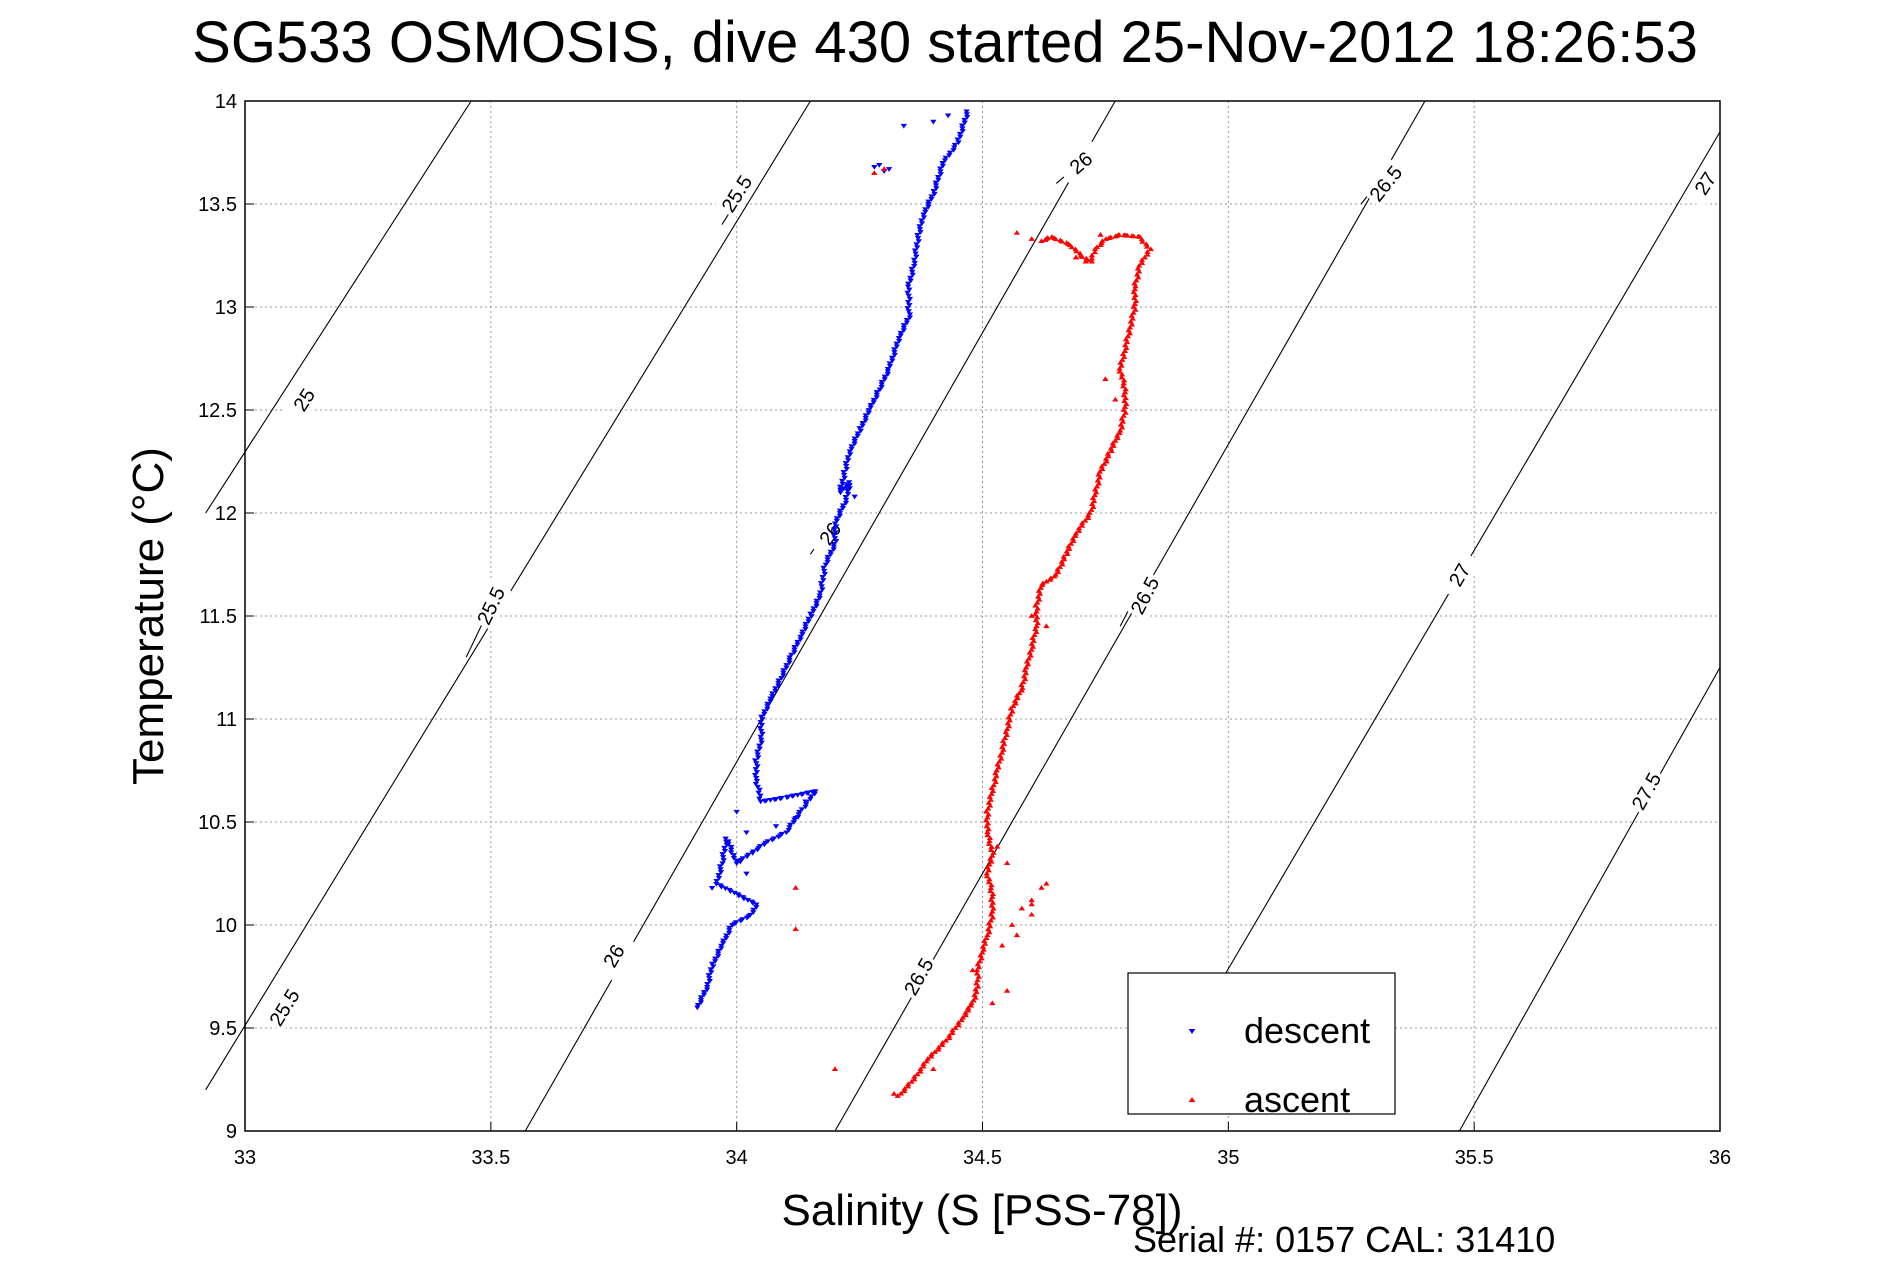 The image size is (1891, 1262). Describe the element at coordinates (973, 632) in the screenshot. I see `series-ascent` at that location.